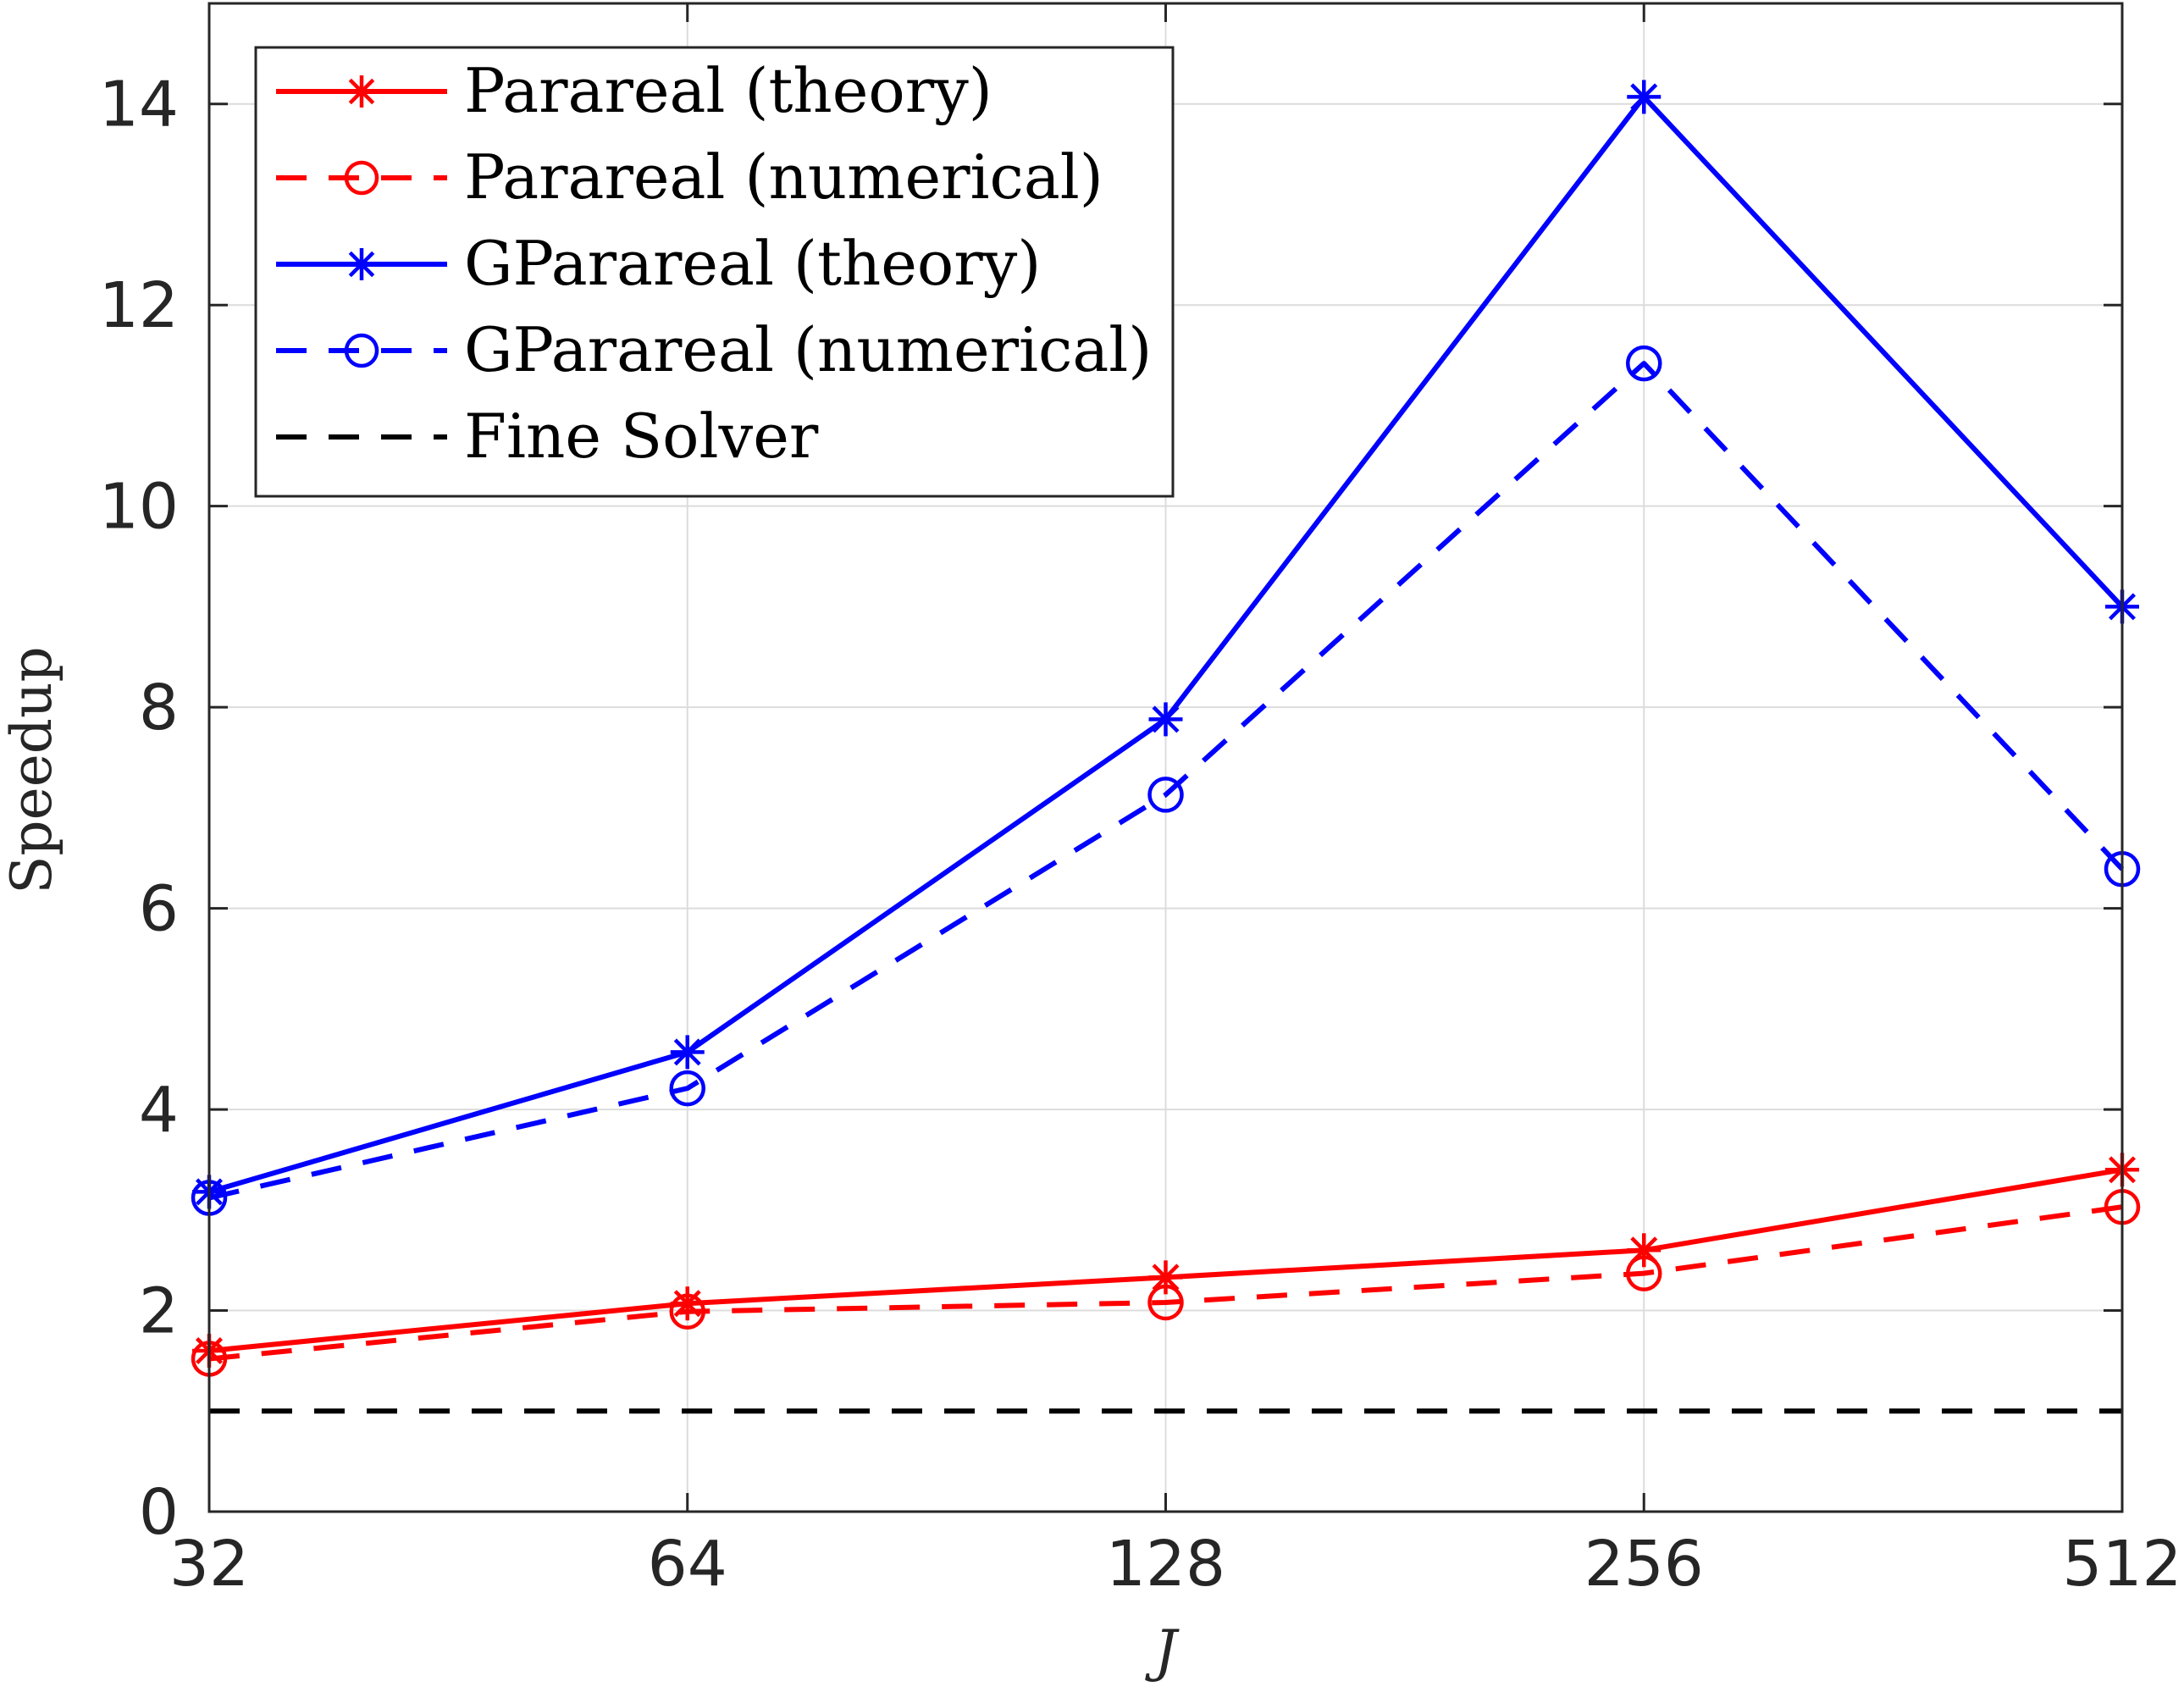 The height and width of the screenshot is (1692, 2184). What do you see at coordinates (159, 1513) in the screenshot?
I see `y-tick-label: 0` at bounding box center [159, 1513].